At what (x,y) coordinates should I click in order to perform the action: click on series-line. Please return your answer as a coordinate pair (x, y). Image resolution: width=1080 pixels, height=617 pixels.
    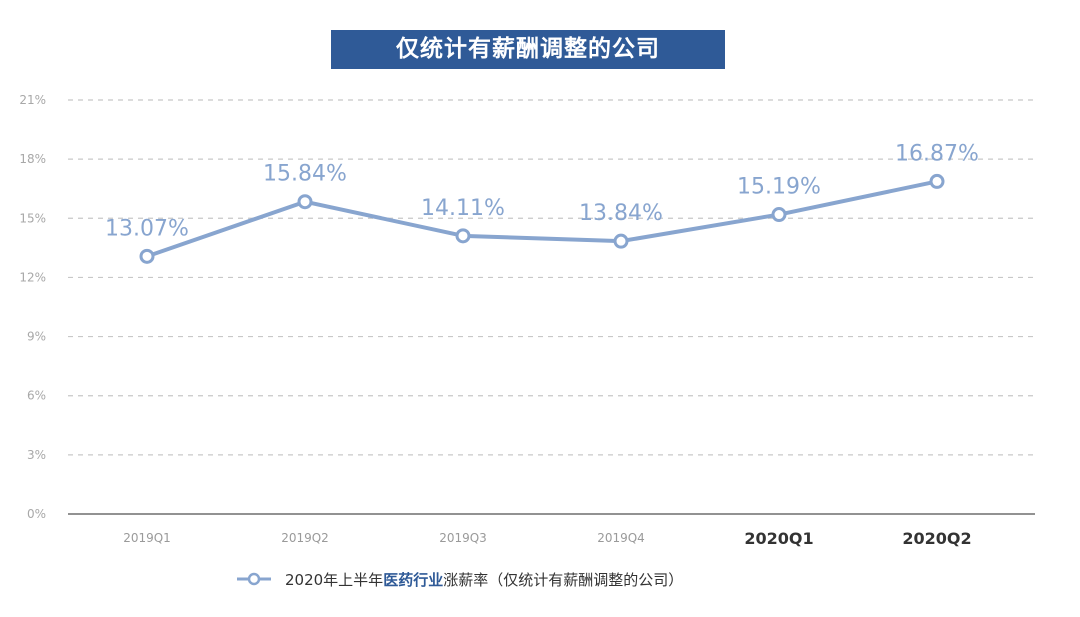
    Looking at the image, I should click on (542, 219).